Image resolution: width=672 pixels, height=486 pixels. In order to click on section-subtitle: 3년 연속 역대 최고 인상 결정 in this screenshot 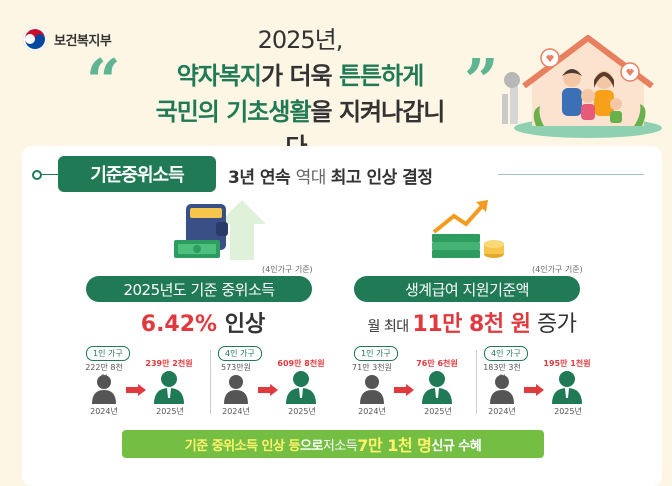, I will do `click(330, 175)`.